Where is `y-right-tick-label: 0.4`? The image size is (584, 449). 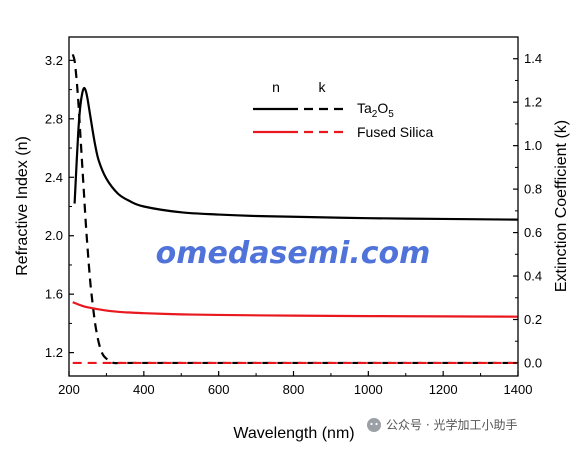
y-right-tick-label: 0.4 is located at coordinates (533, 276).